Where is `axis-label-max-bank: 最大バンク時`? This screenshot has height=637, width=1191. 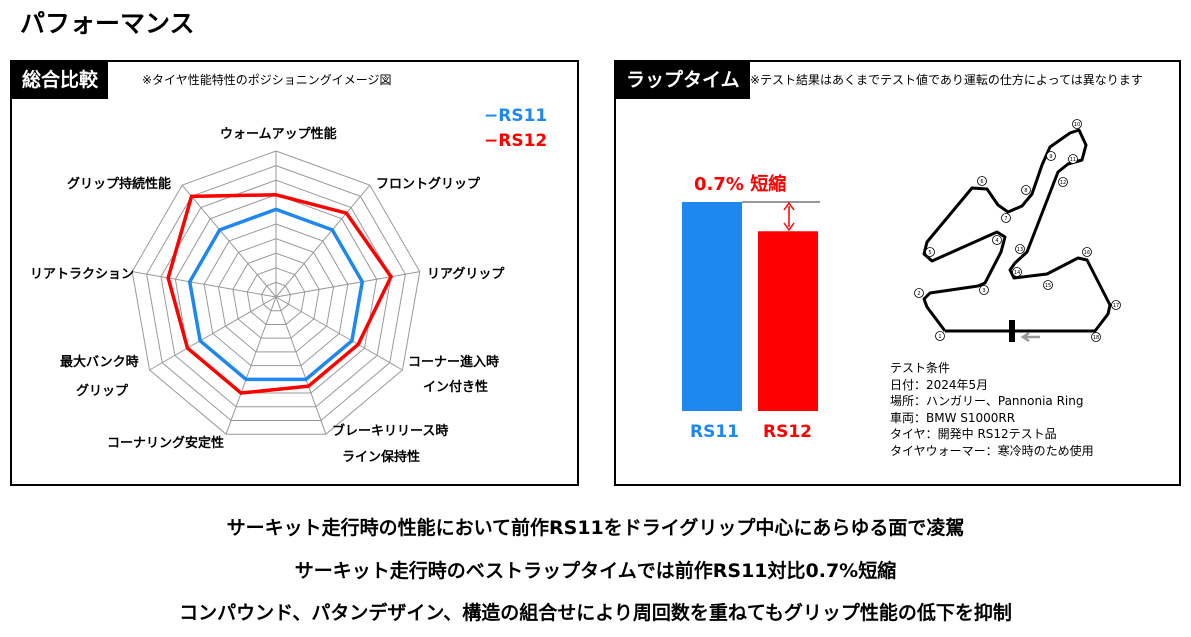 axis-label-max-bank: 最大バンク時 is located at coordinates (99, 362).